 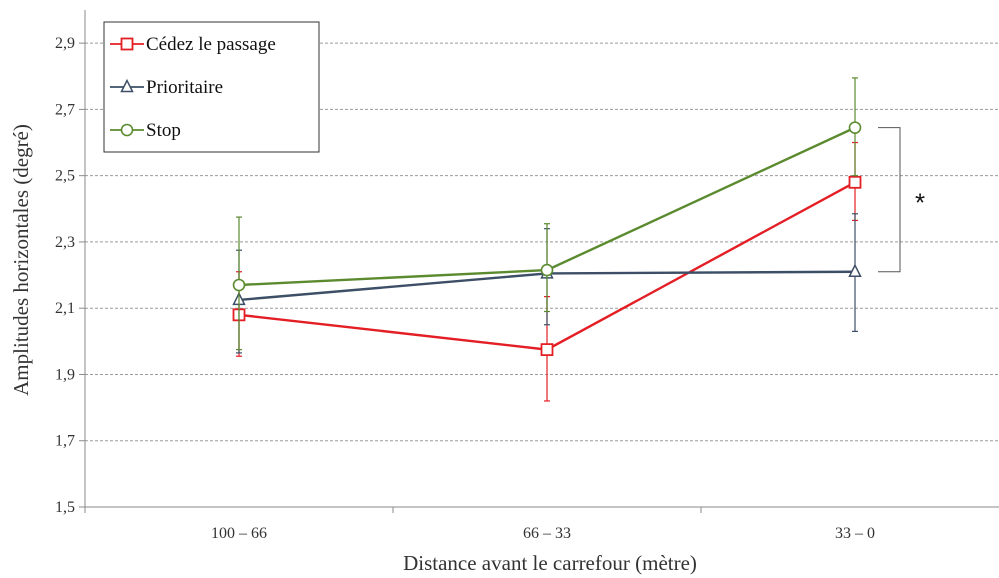 I want to click on legend: Cédez le passage Prioritaire Stop, so click(x=211, y=87).